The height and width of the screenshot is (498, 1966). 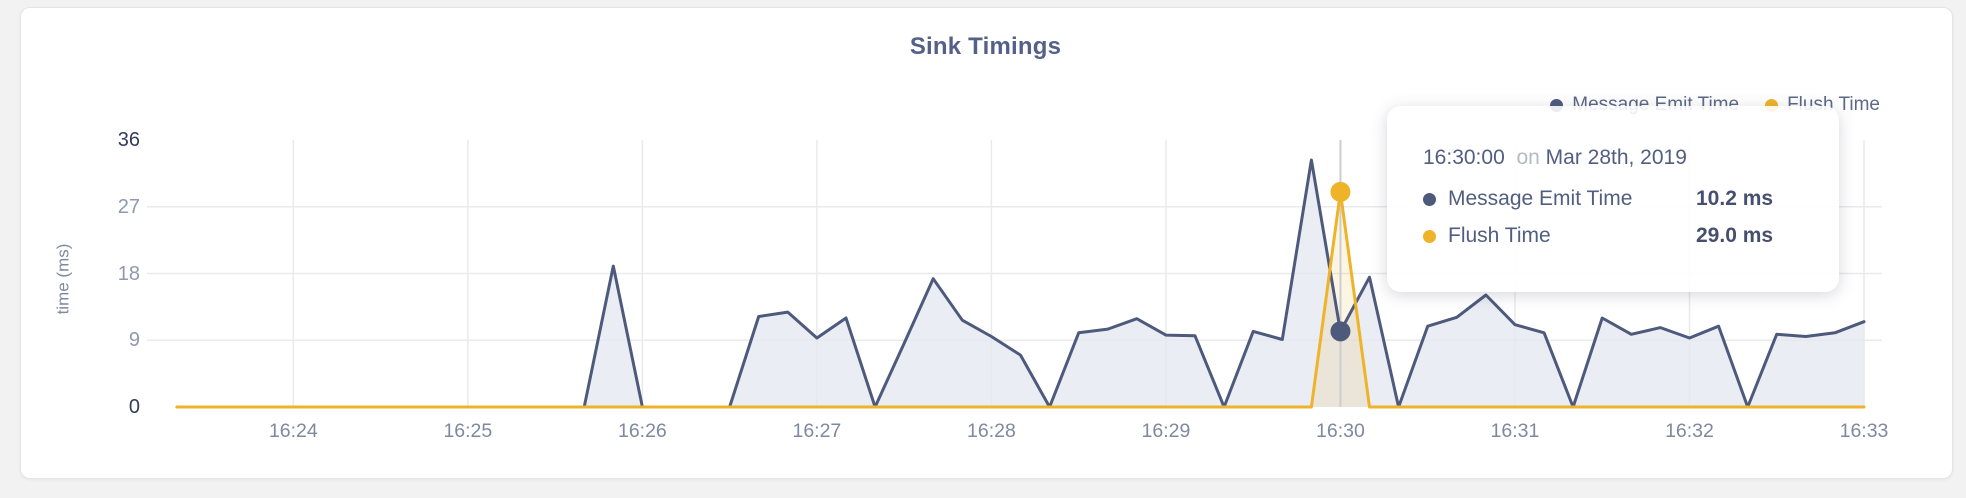 I want to click on x-tick-label: 16:24, so click(x=293, y=431).